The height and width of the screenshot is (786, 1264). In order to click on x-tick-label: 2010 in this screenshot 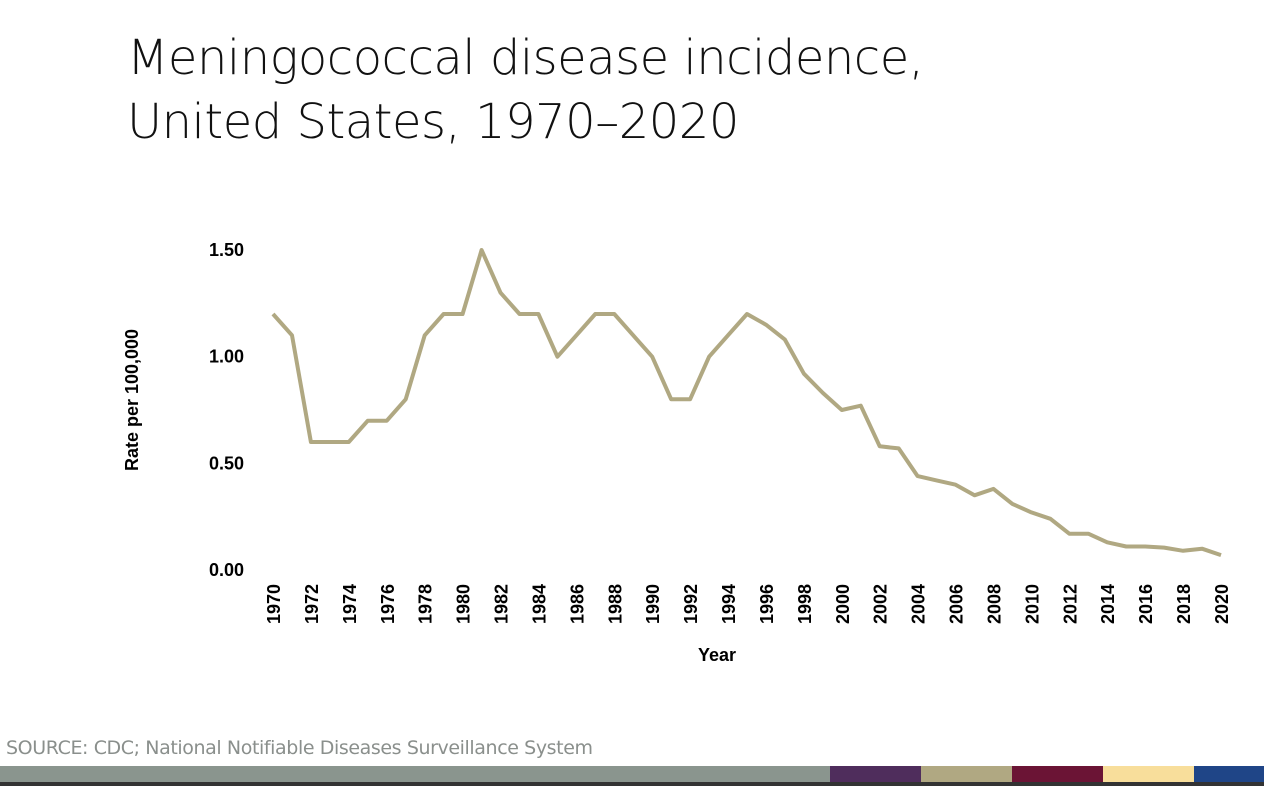, I will do `click(1032, 604)`.